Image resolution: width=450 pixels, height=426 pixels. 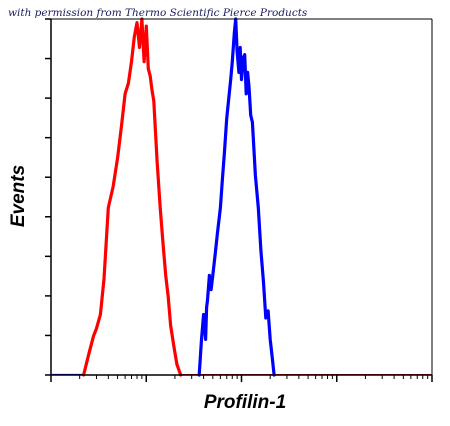 What do you see at coordinates (18, 196) in the screenshot?
I see `y-axis-label: Events` at bounding box center [18, 196].